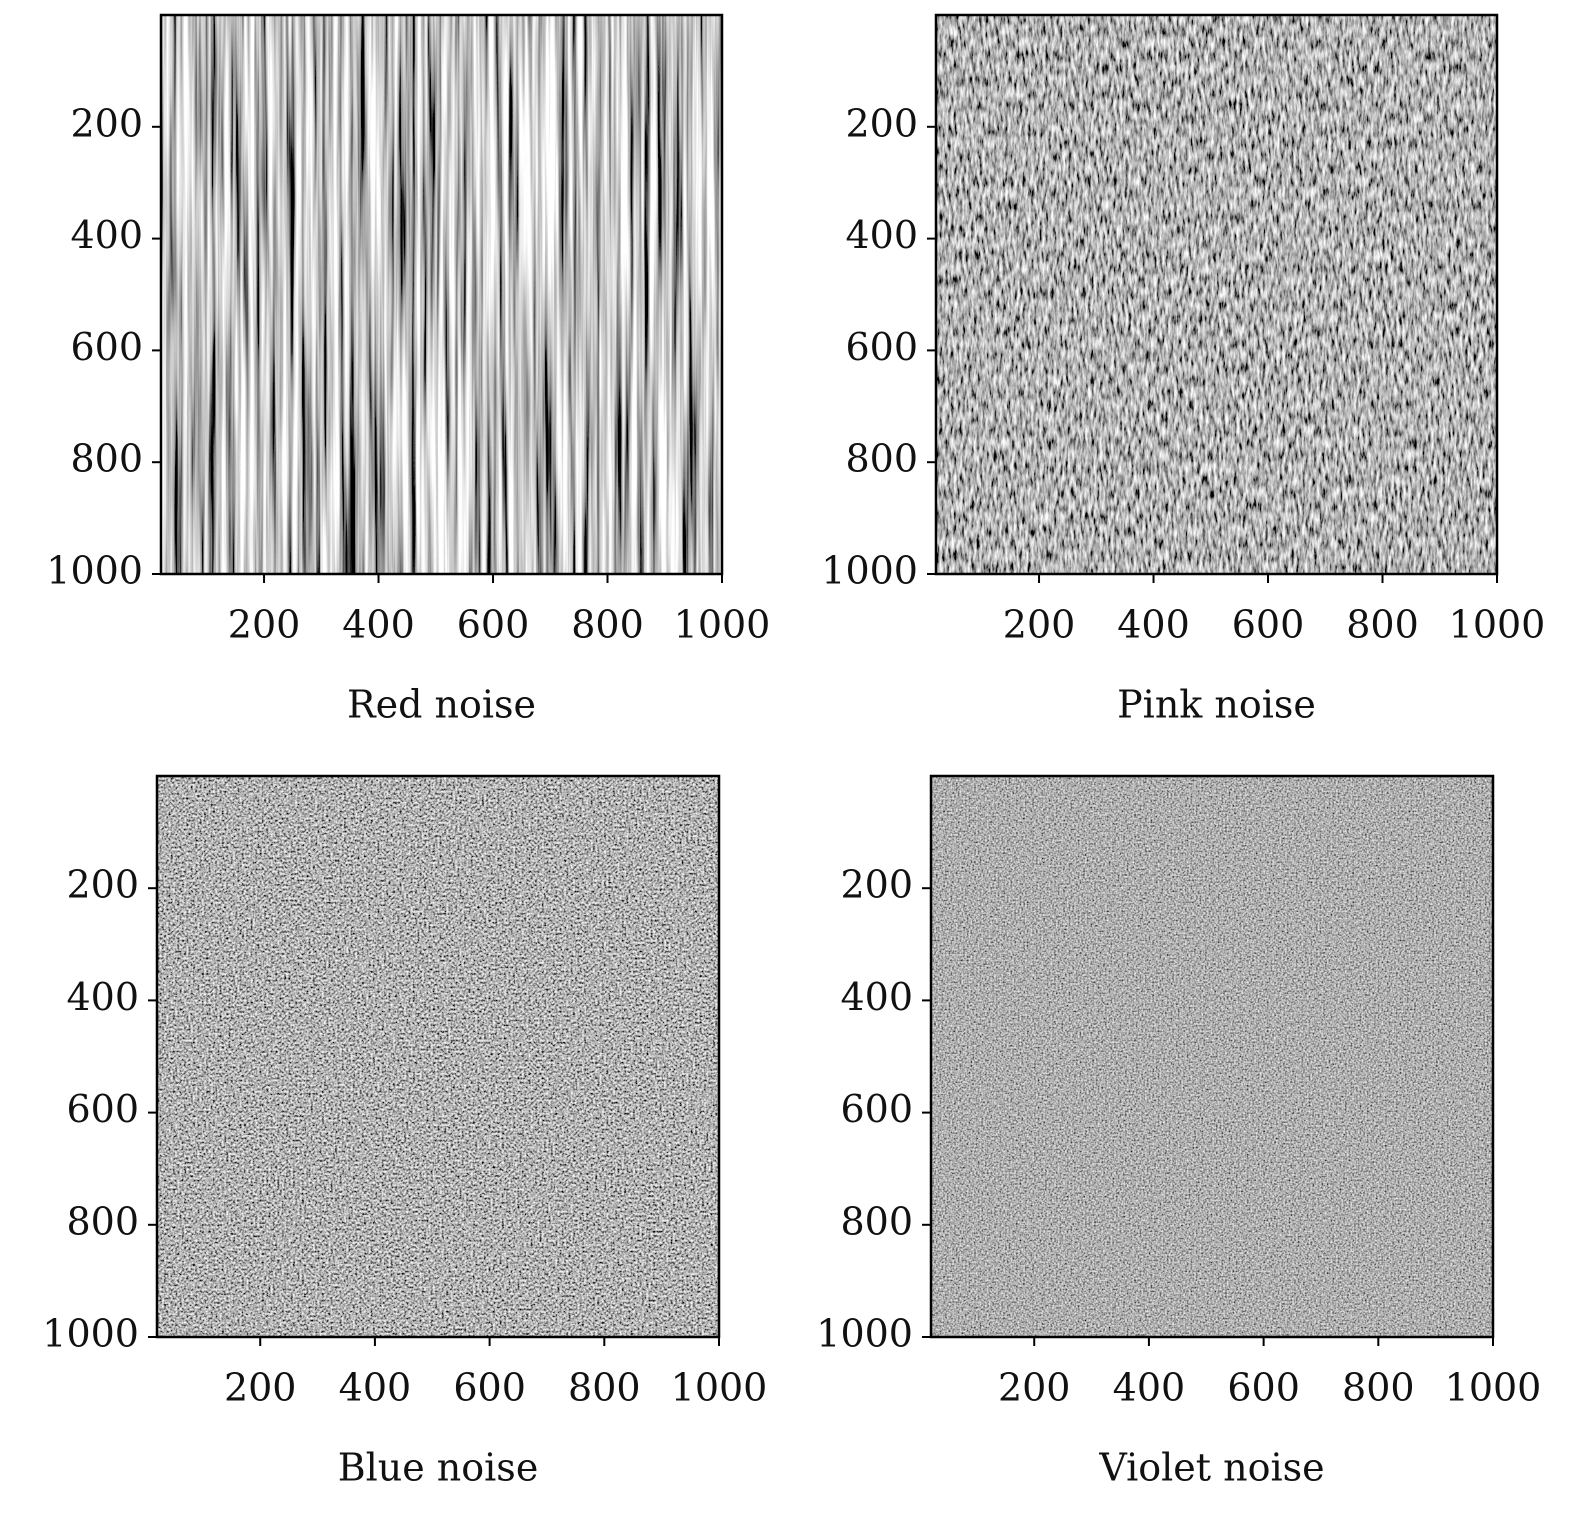 This screenshot has width=1575, height=1516. I want to click on x-axis-label: Blue noise, so click(438, 1468).